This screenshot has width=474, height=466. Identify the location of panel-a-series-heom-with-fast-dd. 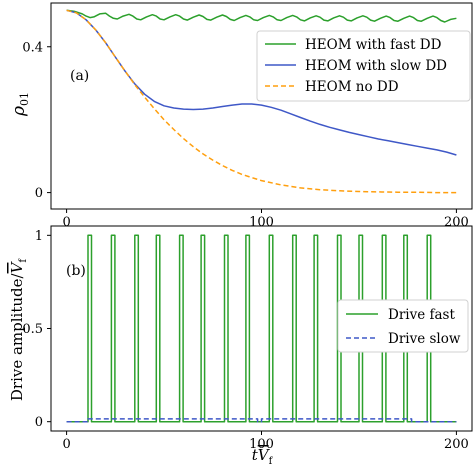
(261, 16).